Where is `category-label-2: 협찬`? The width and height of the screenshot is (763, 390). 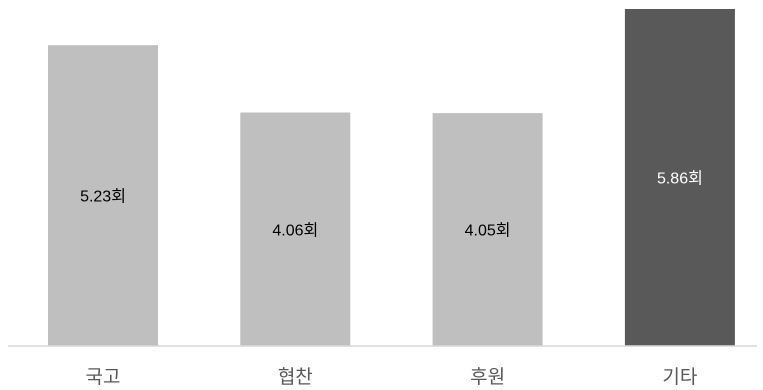
category-label-2: 협찬 is located at coordinates (295, 377).